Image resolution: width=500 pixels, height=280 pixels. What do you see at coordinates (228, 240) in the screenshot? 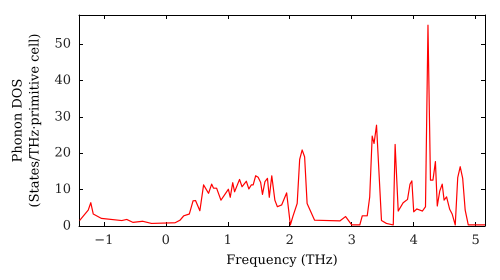
I see `x-tick-label: 1` at bounding box center [228, 240].